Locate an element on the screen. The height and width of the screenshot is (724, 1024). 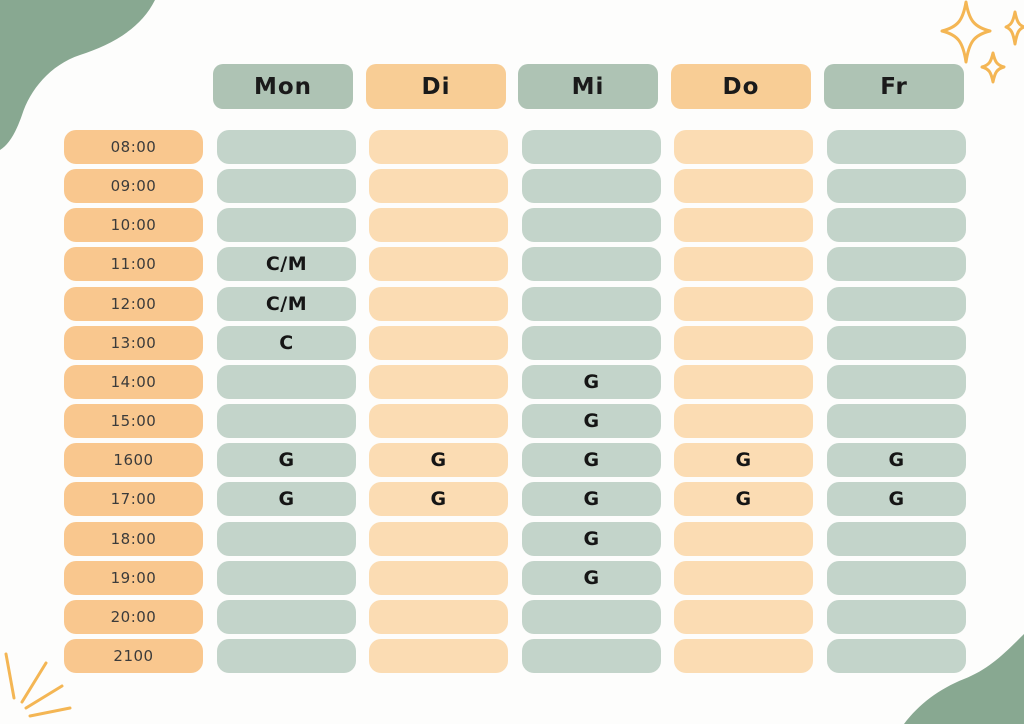
time-slot-label: 19:00 is located at coordinates (133, 578).